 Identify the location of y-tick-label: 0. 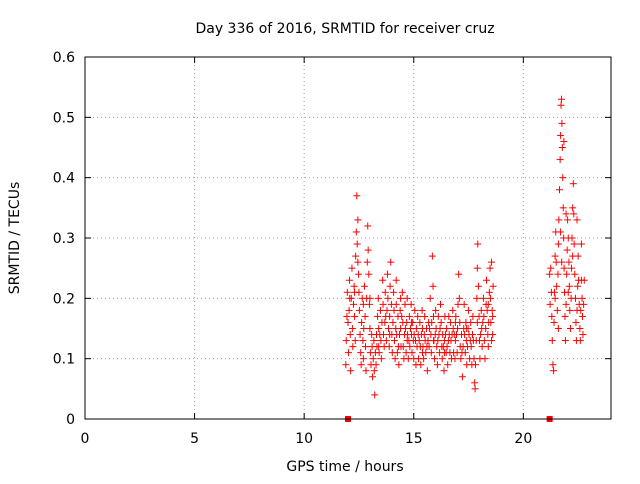
(70, 420).